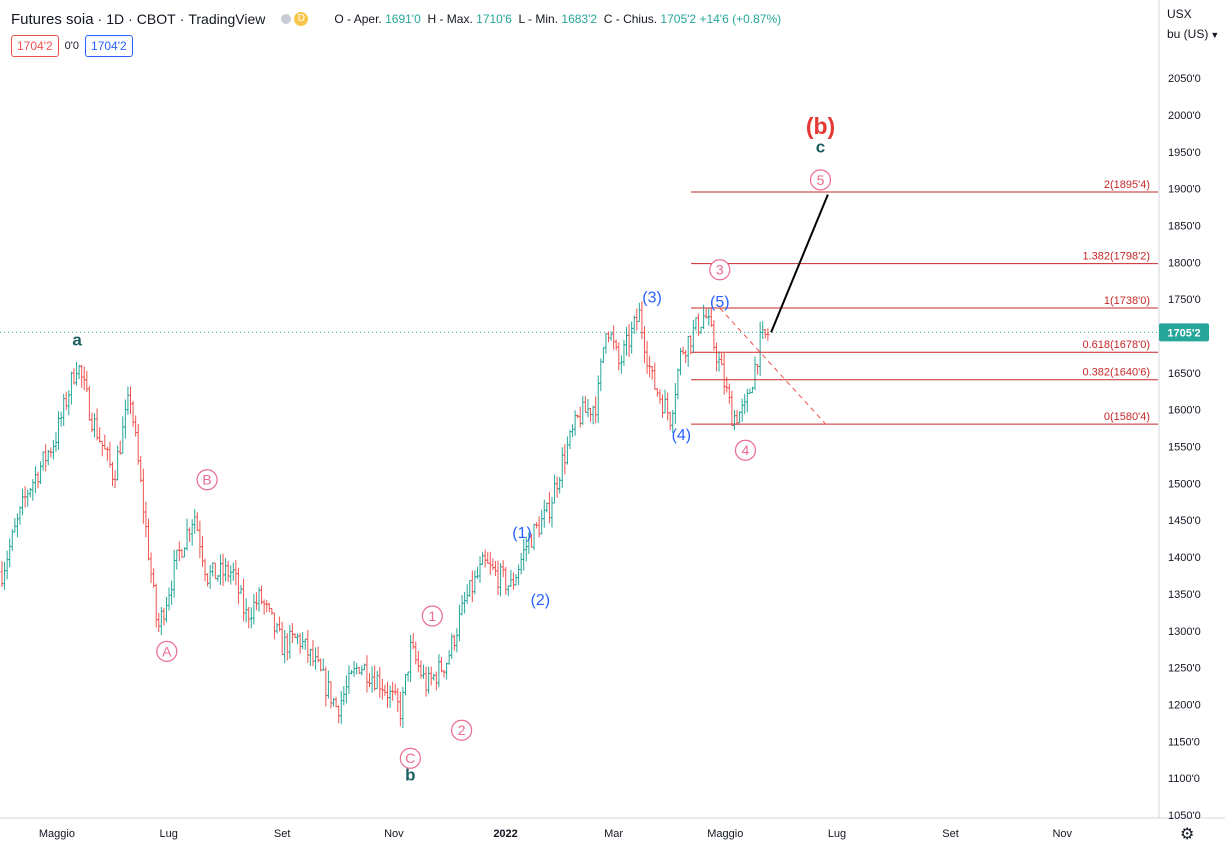 Image resolution: width=1225 pixels, height=852 pixels. I want to click on x-tick-label: Mar, so click(613, 834).